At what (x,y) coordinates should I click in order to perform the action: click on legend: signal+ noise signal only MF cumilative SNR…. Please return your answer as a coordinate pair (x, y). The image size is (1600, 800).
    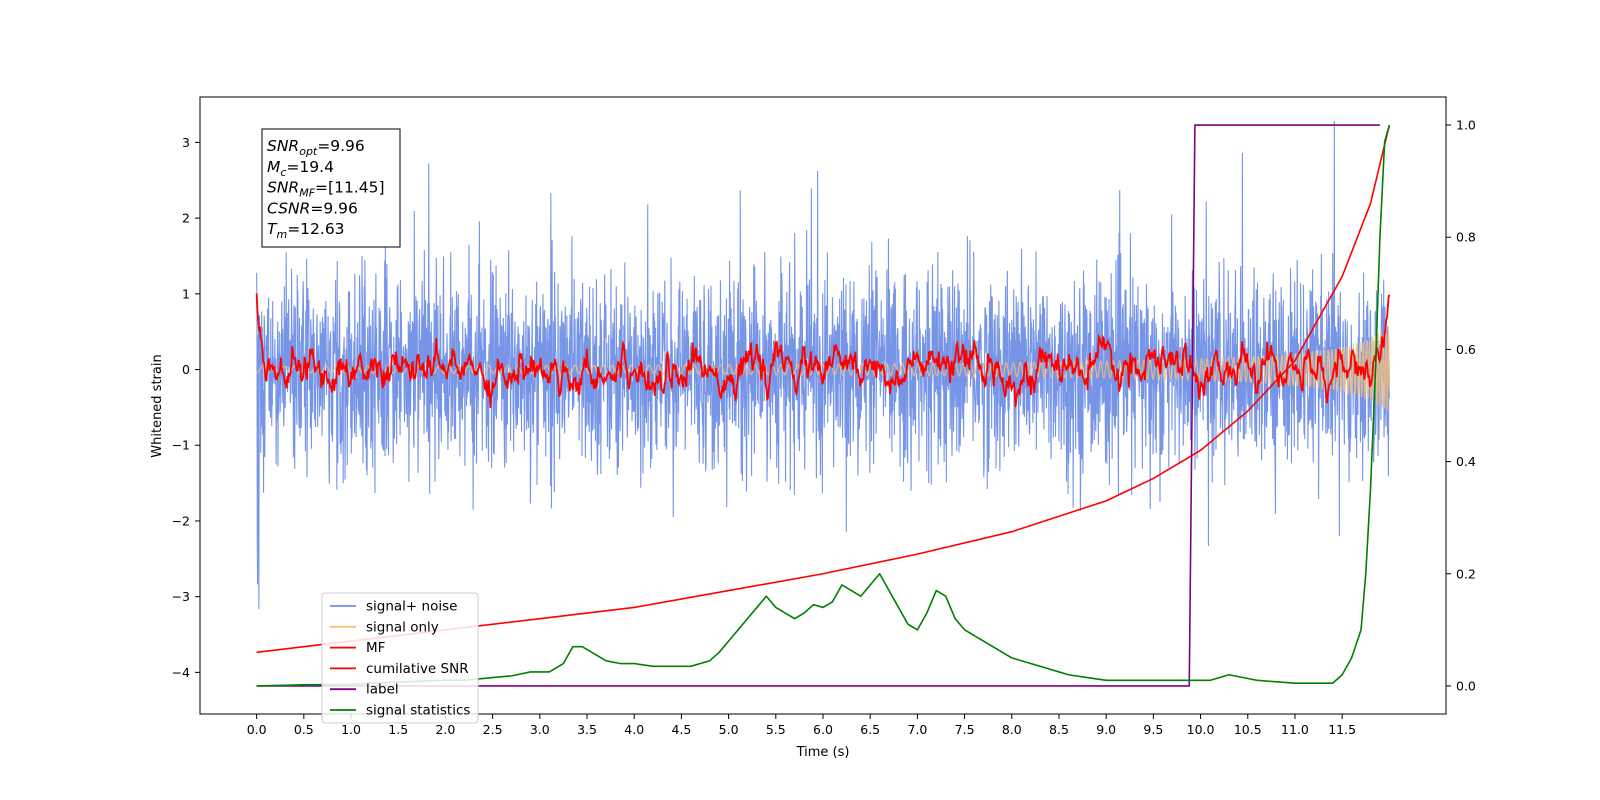
    Looking at the image, I should click on (400, 658).